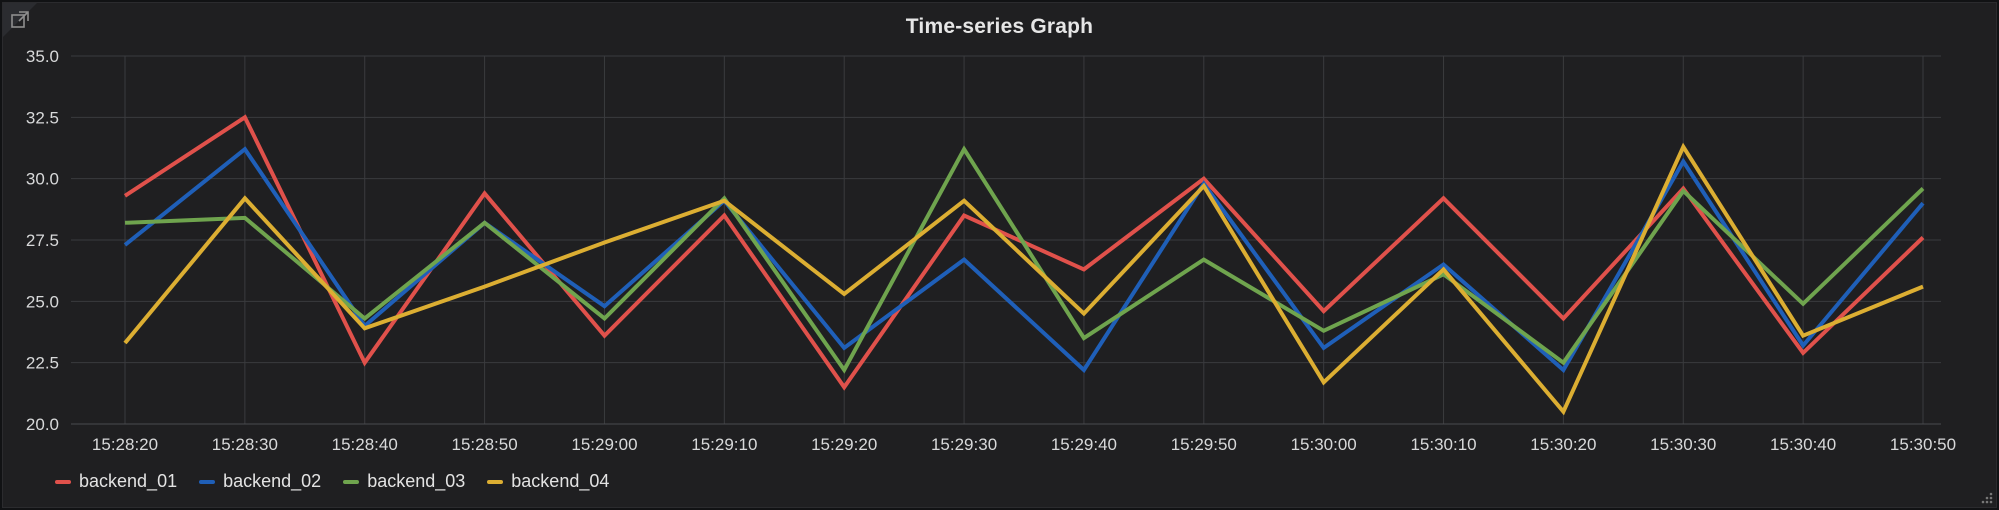  I want to click on x-tick-label: 15:30:00, so click(1324, 444).